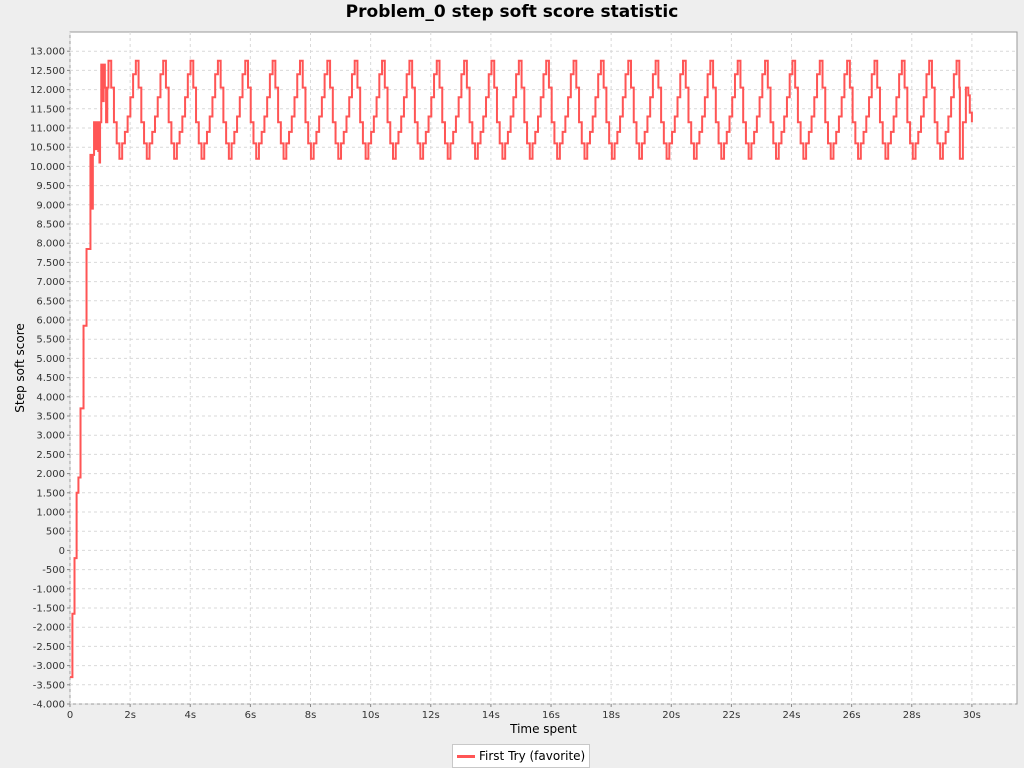 The width and height of the screenshot is (1024, 768). I want to click on x-tick-label: 6s, so click(251, 715).